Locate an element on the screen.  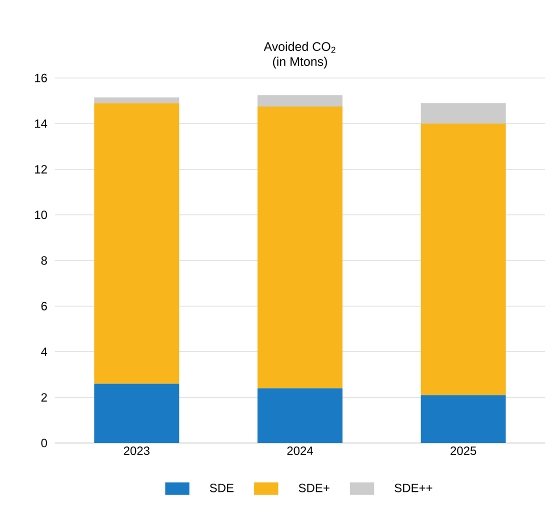
y-tick-label: 16 is located at coordinates (41, 78).